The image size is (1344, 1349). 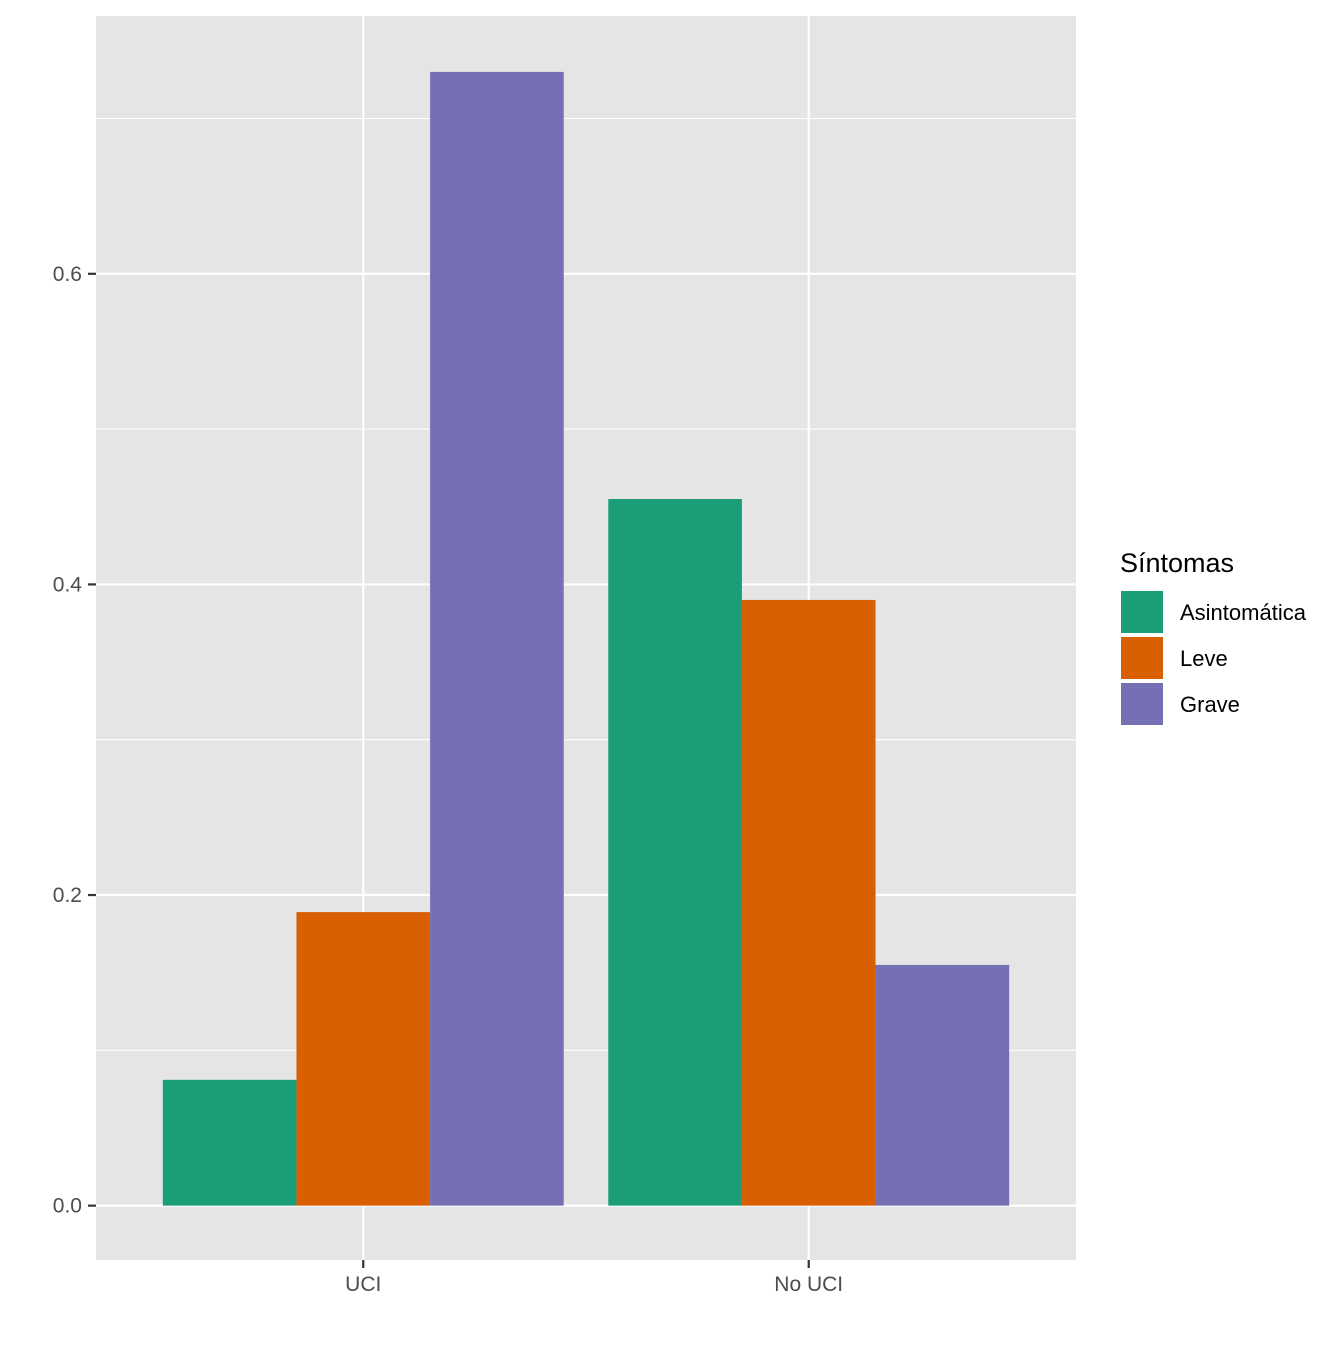 What do you see at coordinates (1210, 704) in the screenshot?
I see `legend-label: Grave` at bounding box center [1210, 704].